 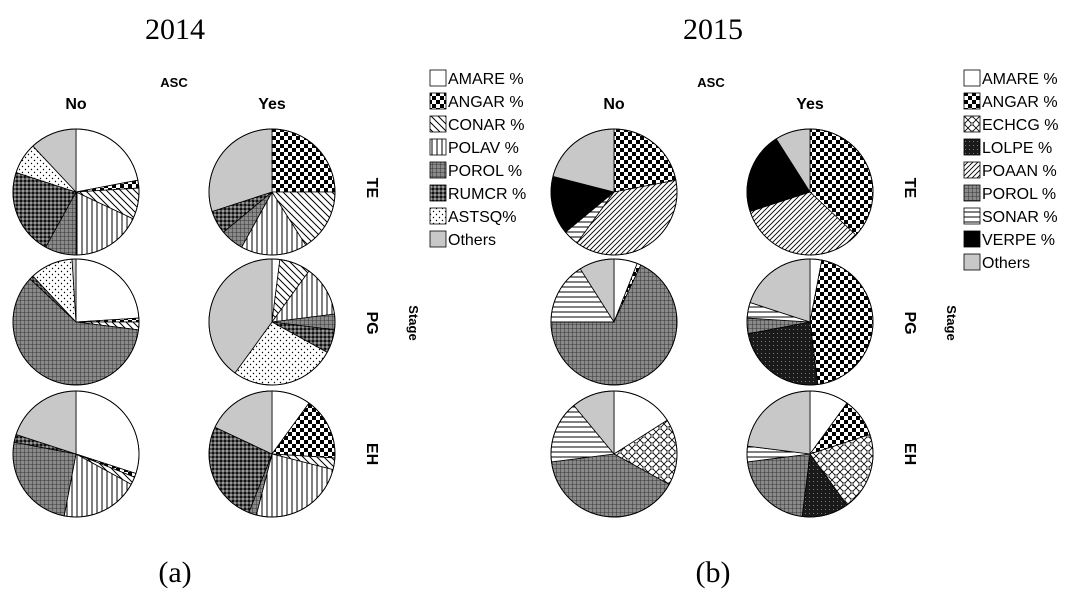 What do you see at coordinates (1018, 240) in the screenshot?
I see `legend-label-2015-verpe: VERPE %` at bounding box center [1018, 240].